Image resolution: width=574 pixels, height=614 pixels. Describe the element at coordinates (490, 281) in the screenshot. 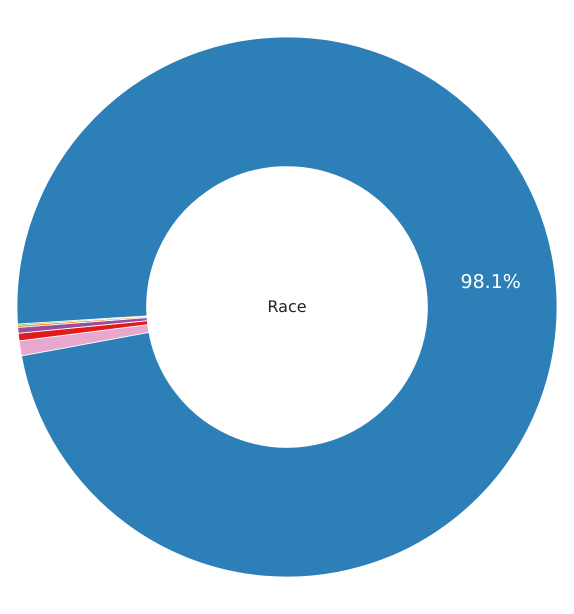

I see `data-label: 98.1%` at that location.